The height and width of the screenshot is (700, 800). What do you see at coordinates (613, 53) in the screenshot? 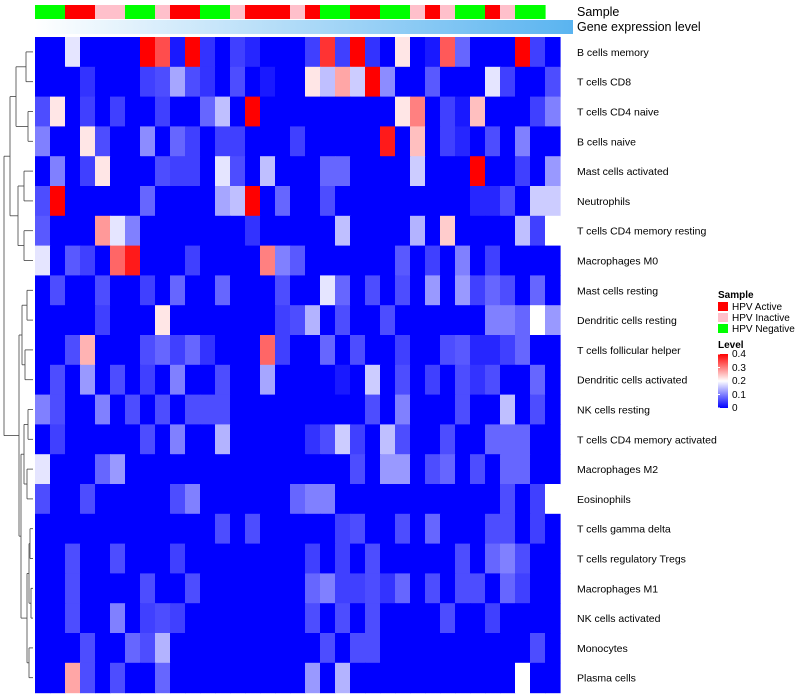
I see `row-label: B cells memory` at bounding box center [613, 53].